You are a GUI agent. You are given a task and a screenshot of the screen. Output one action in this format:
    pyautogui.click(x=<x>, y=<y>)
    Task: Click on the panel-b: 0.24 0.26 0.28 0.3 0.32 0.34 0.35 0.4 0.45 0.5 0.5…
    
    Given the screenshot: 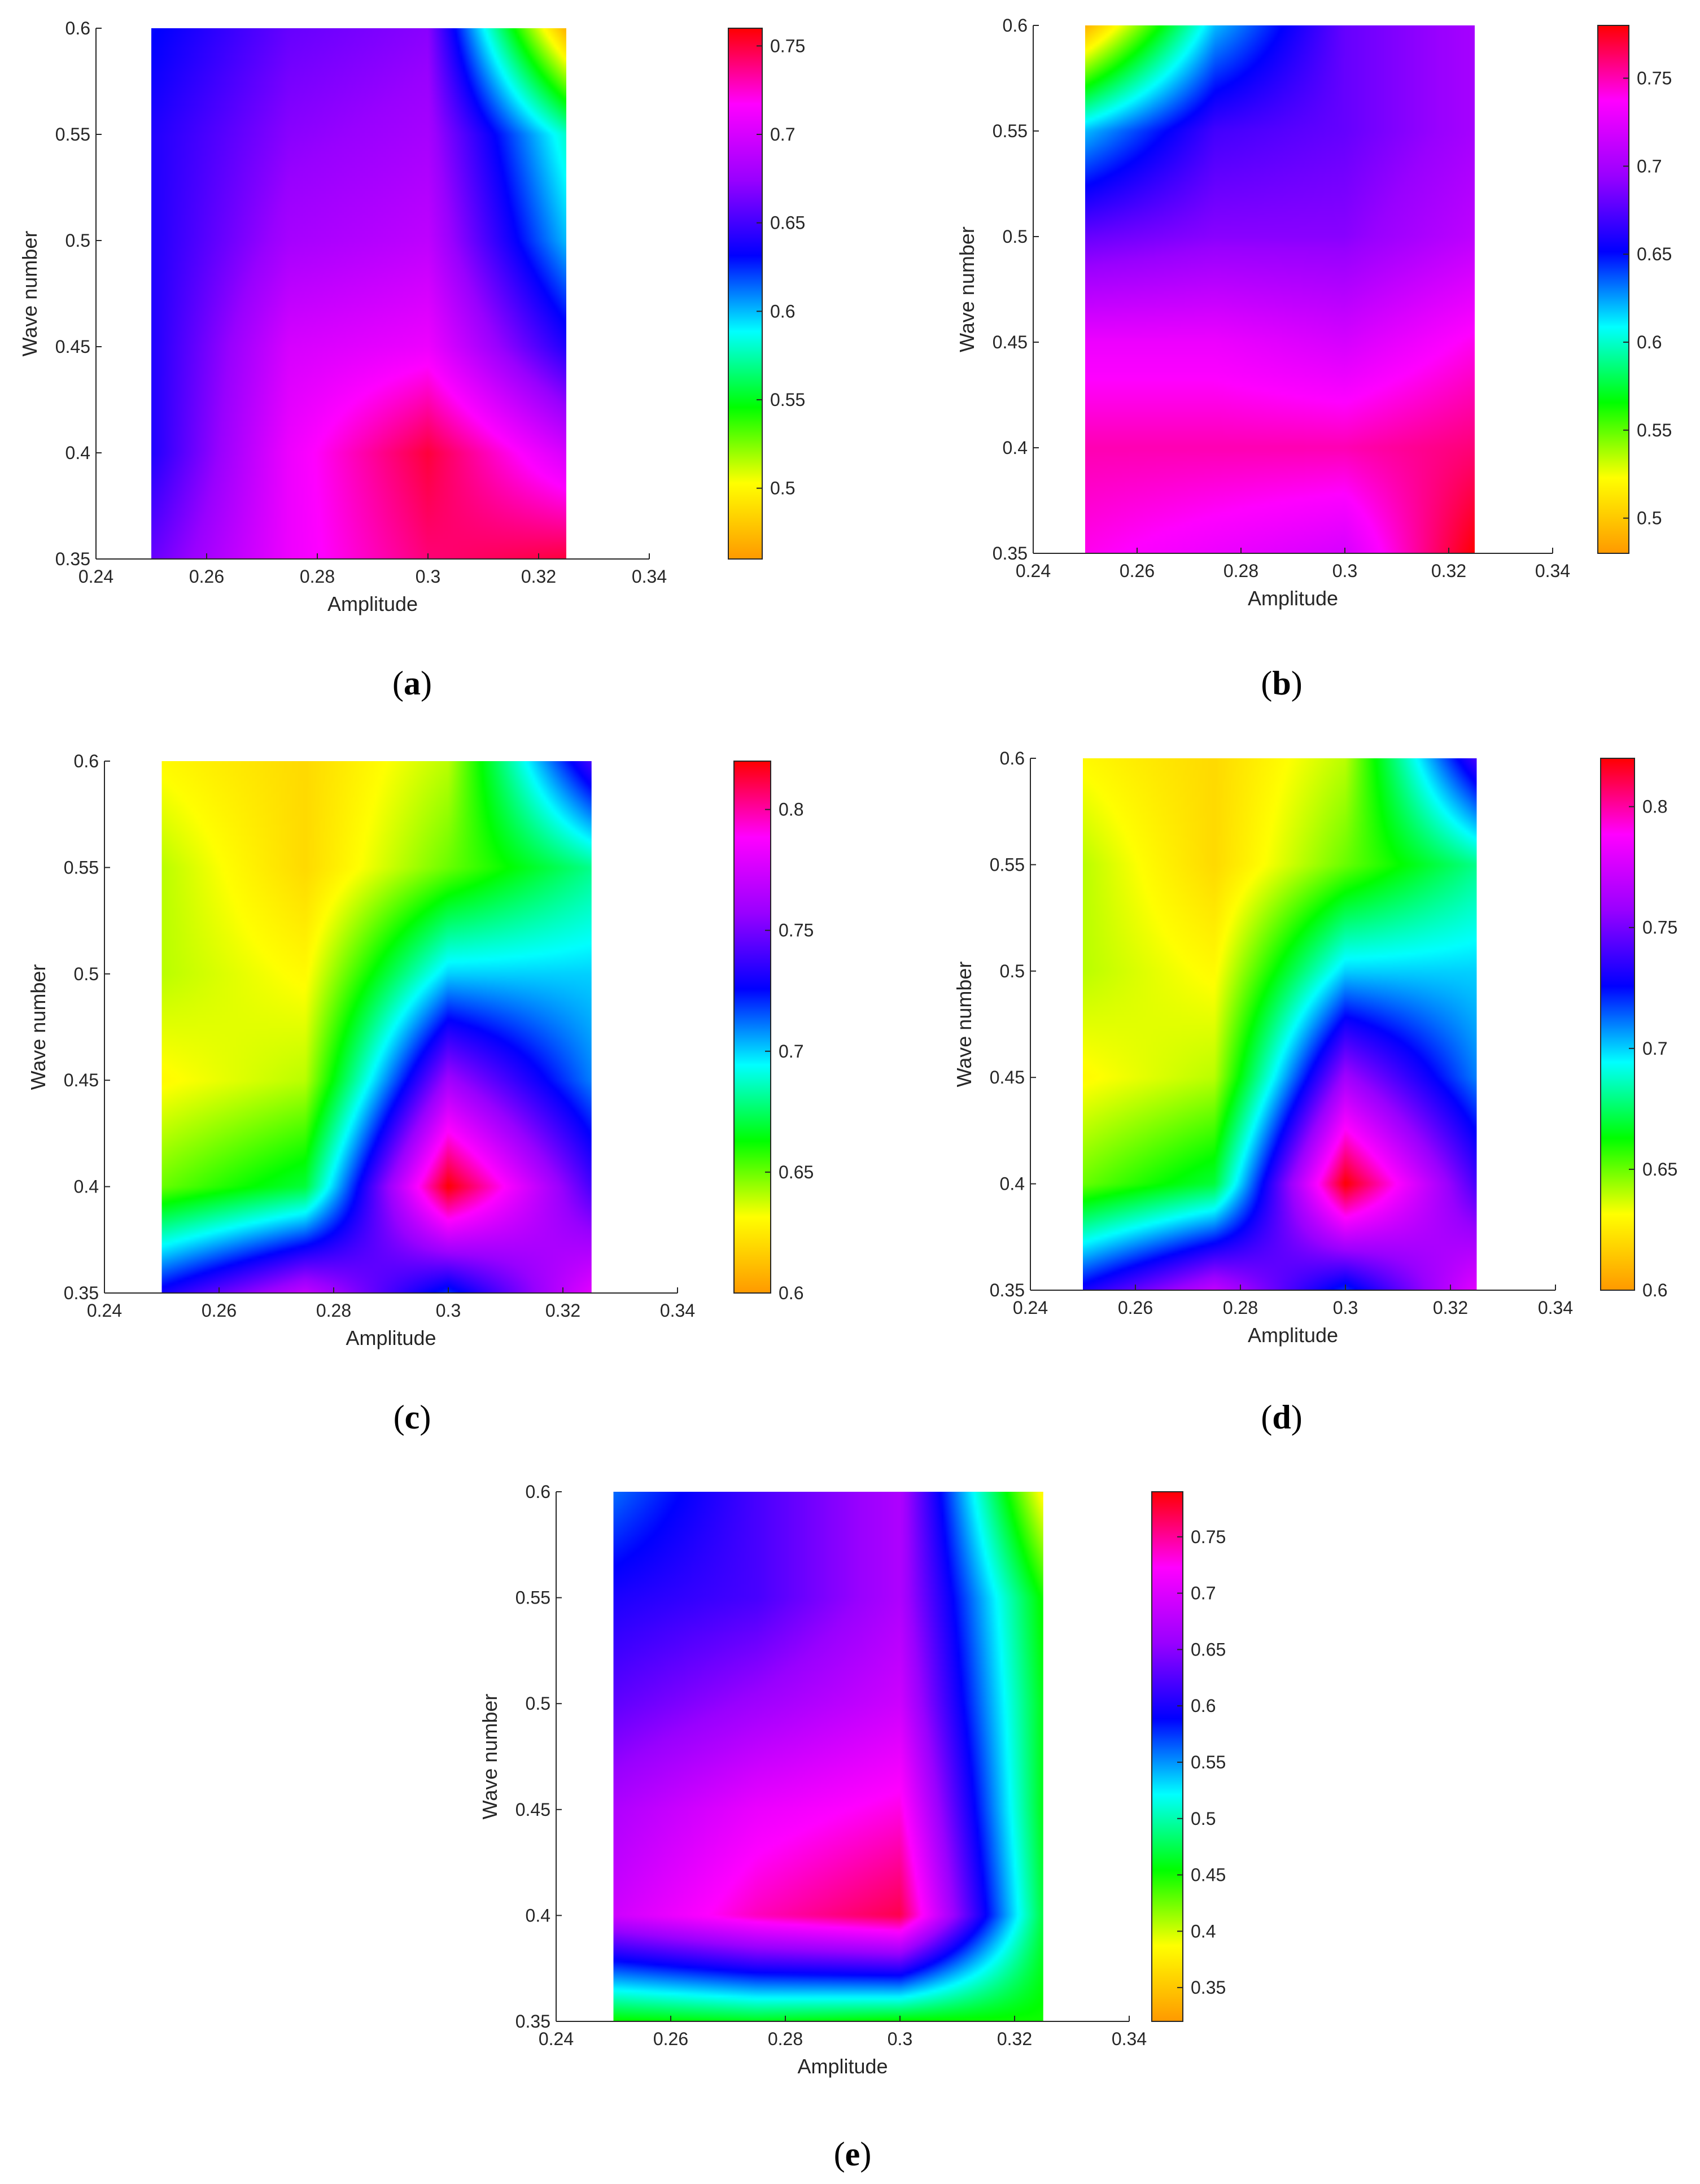 What is the action you would take?
    pyautogui.click(x=1313, y=358)
    